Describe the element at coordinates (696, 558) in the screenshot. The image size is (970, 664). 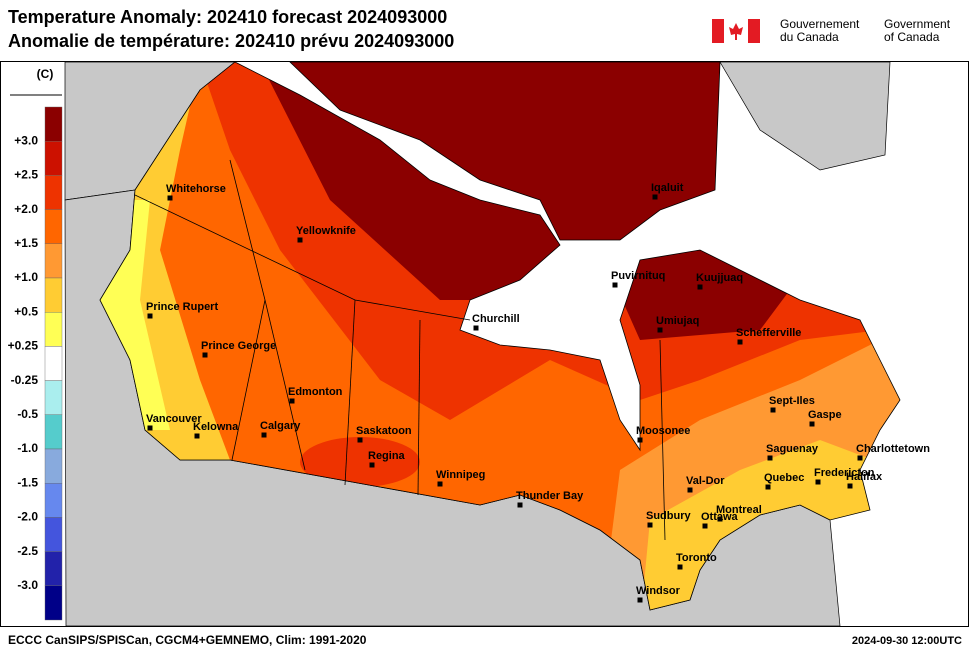
I see `city-label: Toronto` at that location.